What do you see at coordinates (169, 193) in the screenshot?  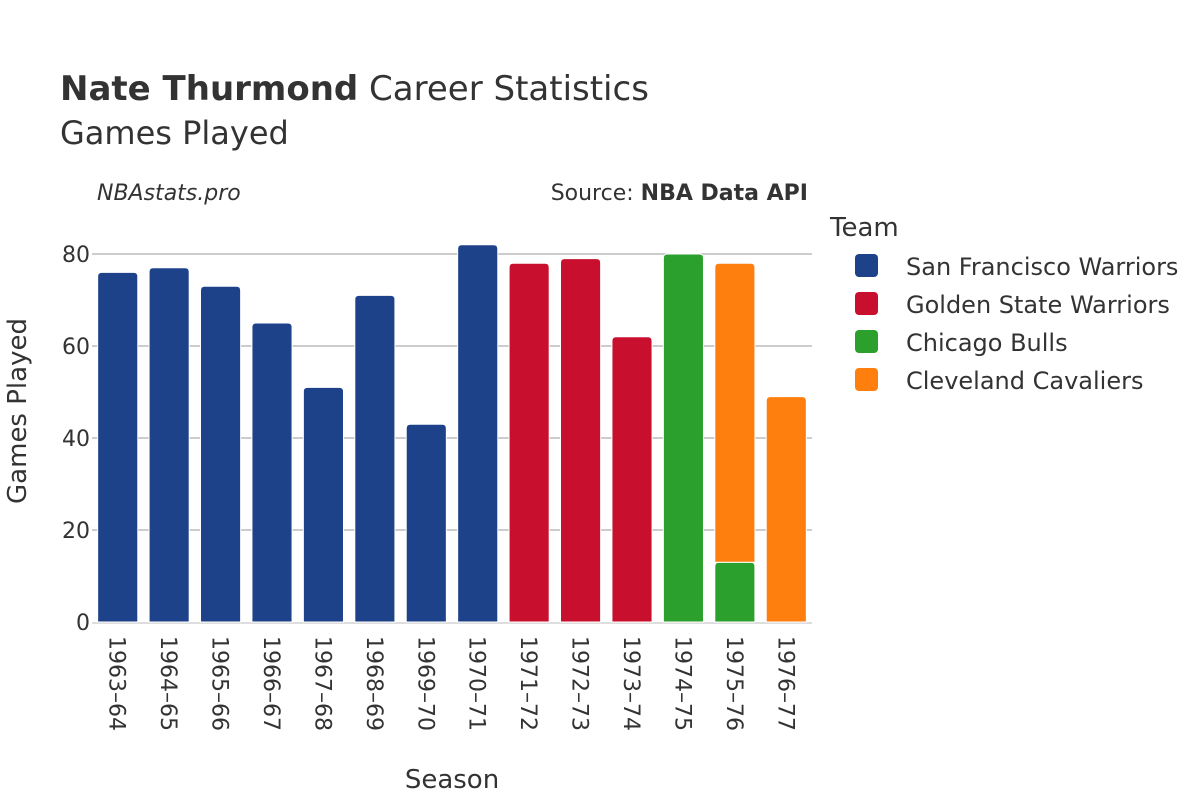 I see `watermark-text: NBAstats.pro` at bounding box center [169, 193].